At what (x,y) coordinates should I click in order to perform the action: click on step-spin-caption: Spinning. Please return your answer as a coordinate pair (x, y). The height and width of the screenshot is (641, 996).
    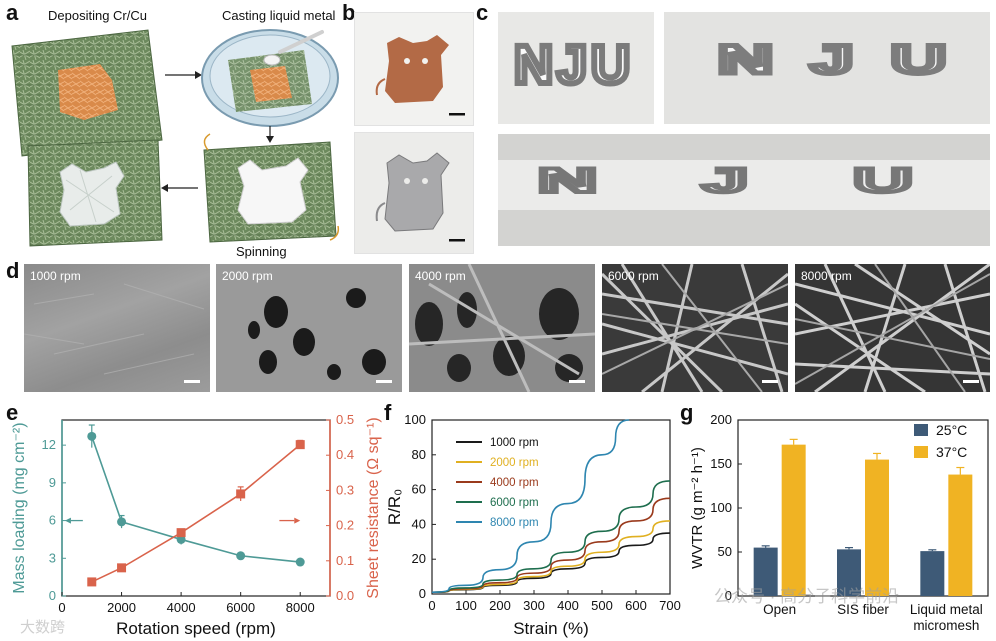
    Looking at the image, I should click on (261, 251).